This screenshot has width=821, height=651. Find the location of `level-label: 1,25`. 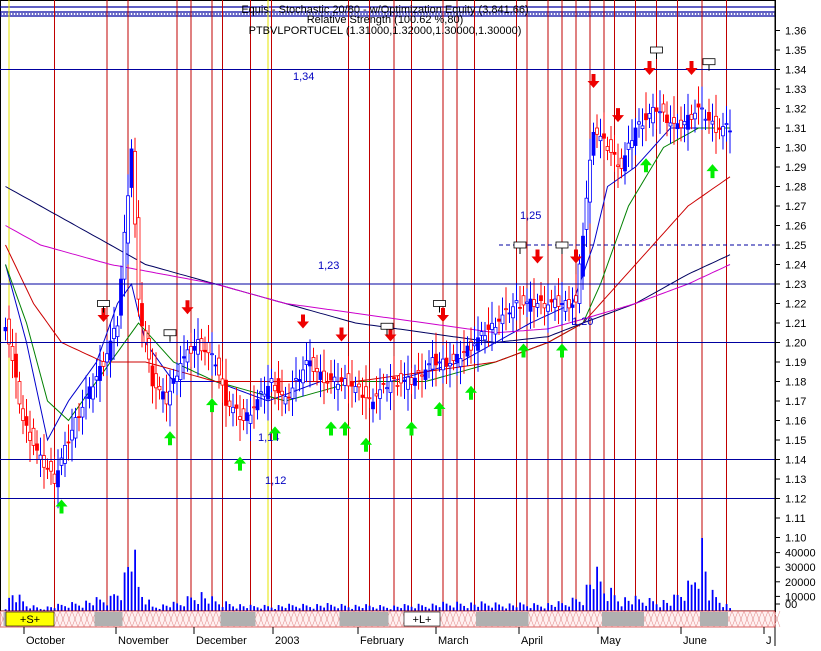

level-label: 1,25 is located at coordinates (530, 216).